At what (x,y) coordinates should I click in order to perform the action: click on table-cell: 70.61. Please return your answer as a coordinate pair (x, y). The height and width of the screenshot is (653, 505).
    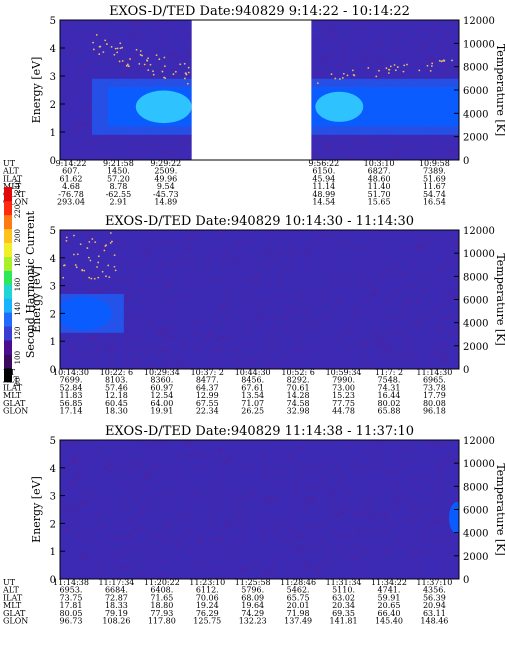
    Looking at the image, I should click on (298, 387).